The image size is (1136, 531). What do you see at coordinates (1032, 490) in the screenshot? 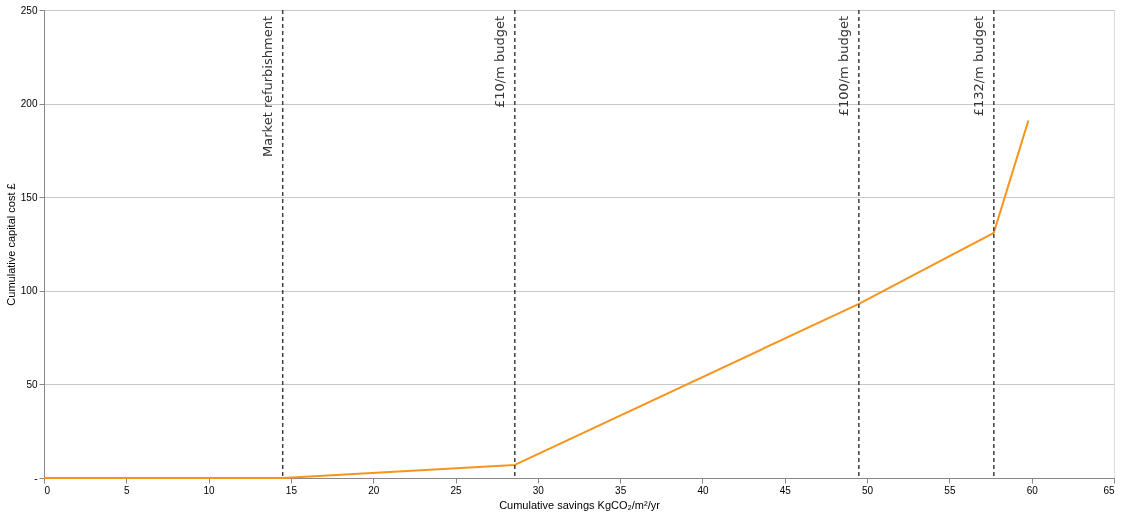
I see `x-tick-label: 60` at bounding box center [1032, 490].